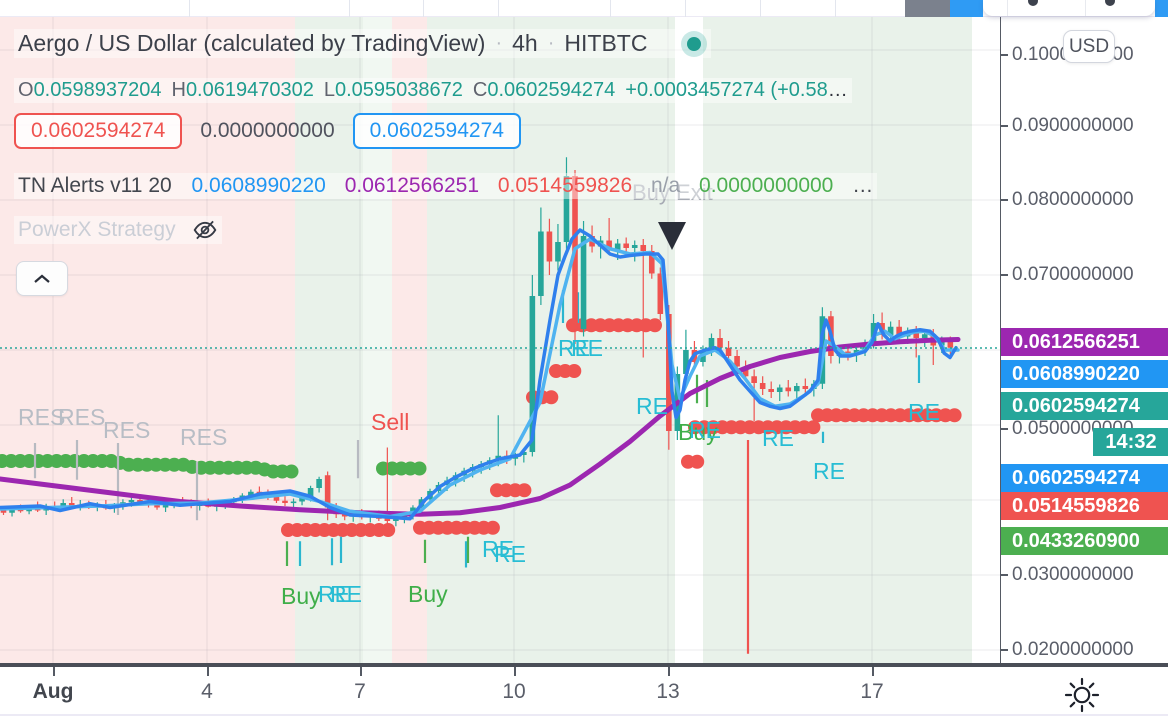 This screenshot has width=1168, height=716. What do you see at coordinates (97, 229) in the screenshot?
I see `indicator-name: PowerX Strategy` at bounding box center [97, 229].